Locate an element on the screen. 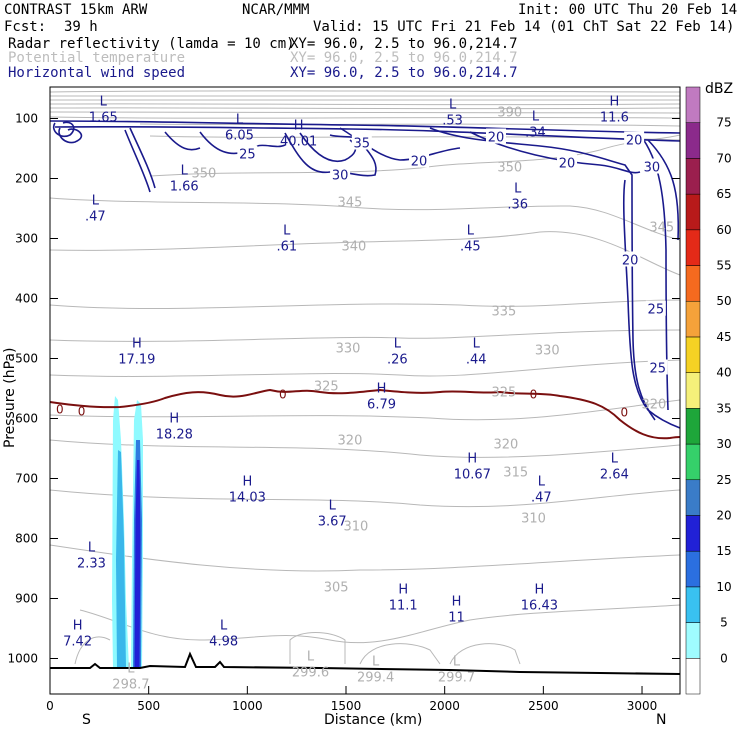 This screenshot has height=740, width=740. extremum-value: 298.7 is located at coordinates (130, 685).